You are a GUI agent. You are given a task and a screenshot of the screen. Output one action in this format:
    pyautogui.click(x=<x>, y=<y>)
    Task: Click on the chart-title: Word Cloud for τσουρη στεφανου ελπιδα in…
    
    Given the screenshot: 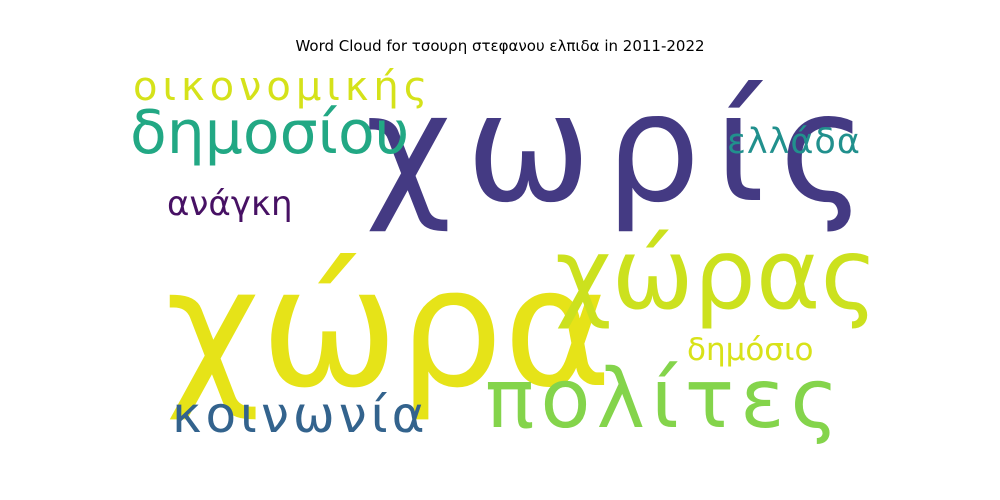 What is the action you would take?
    pyautogui.click(x=500, y=46)
    